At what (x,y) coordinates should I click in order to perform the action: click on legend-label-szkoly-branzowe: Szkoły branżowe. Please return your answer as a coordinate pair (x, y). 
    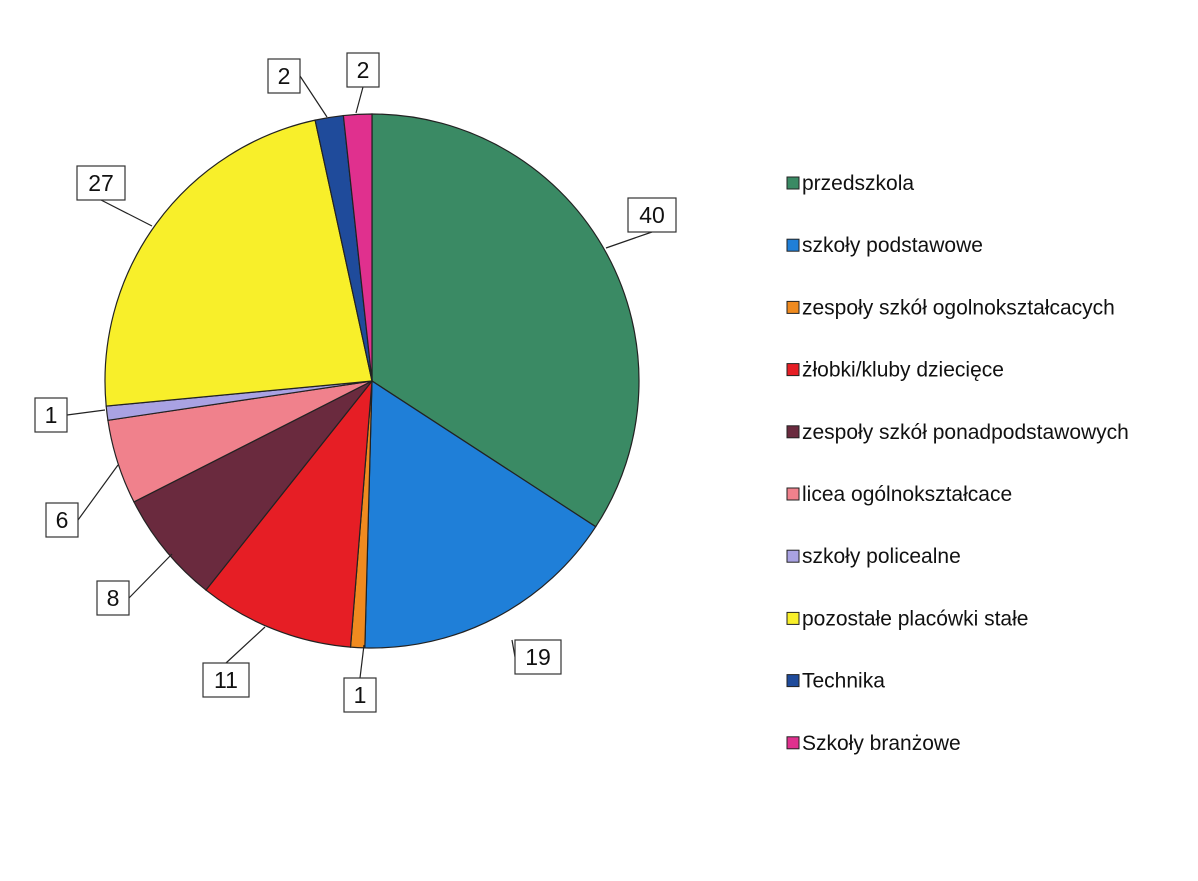
    Looking at the image, I should click on (881, 743).